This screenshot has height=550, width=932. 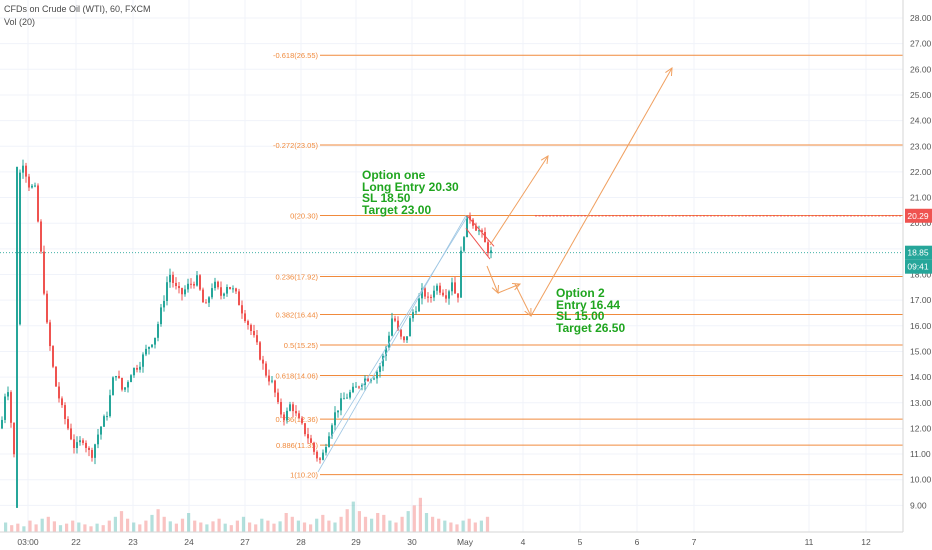 What do you see at coordinates (921, 18) in the screenshot?
I see `price-tick-label: 28.00` at bounding box center [921, 18].